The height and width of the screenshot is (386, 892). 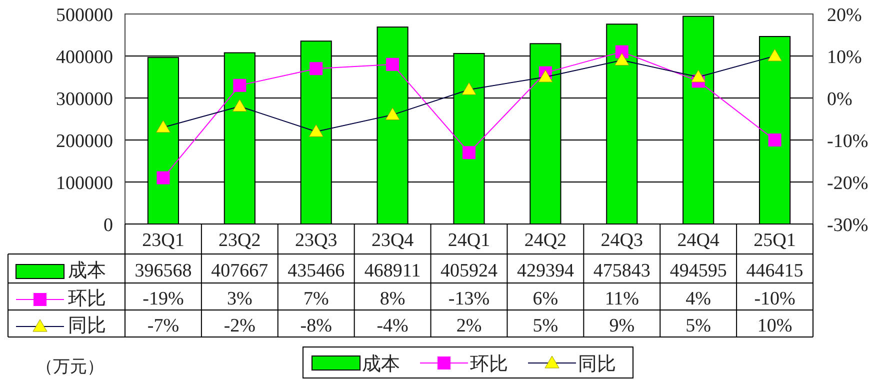 What do you see at coordinates (163, 240) in the screenshot?
I see `x-tick-label: 23Q1` at bounding box center [163, 240].